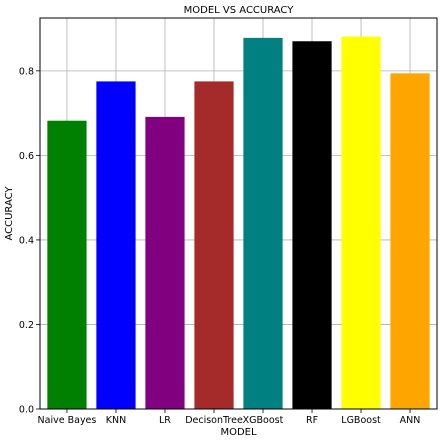 The width and height of the screenshot is (444, 443). I want to click on y-axis-ticks: 0.0 0.2 0.4 0.6 0.8, so click(29, 241).